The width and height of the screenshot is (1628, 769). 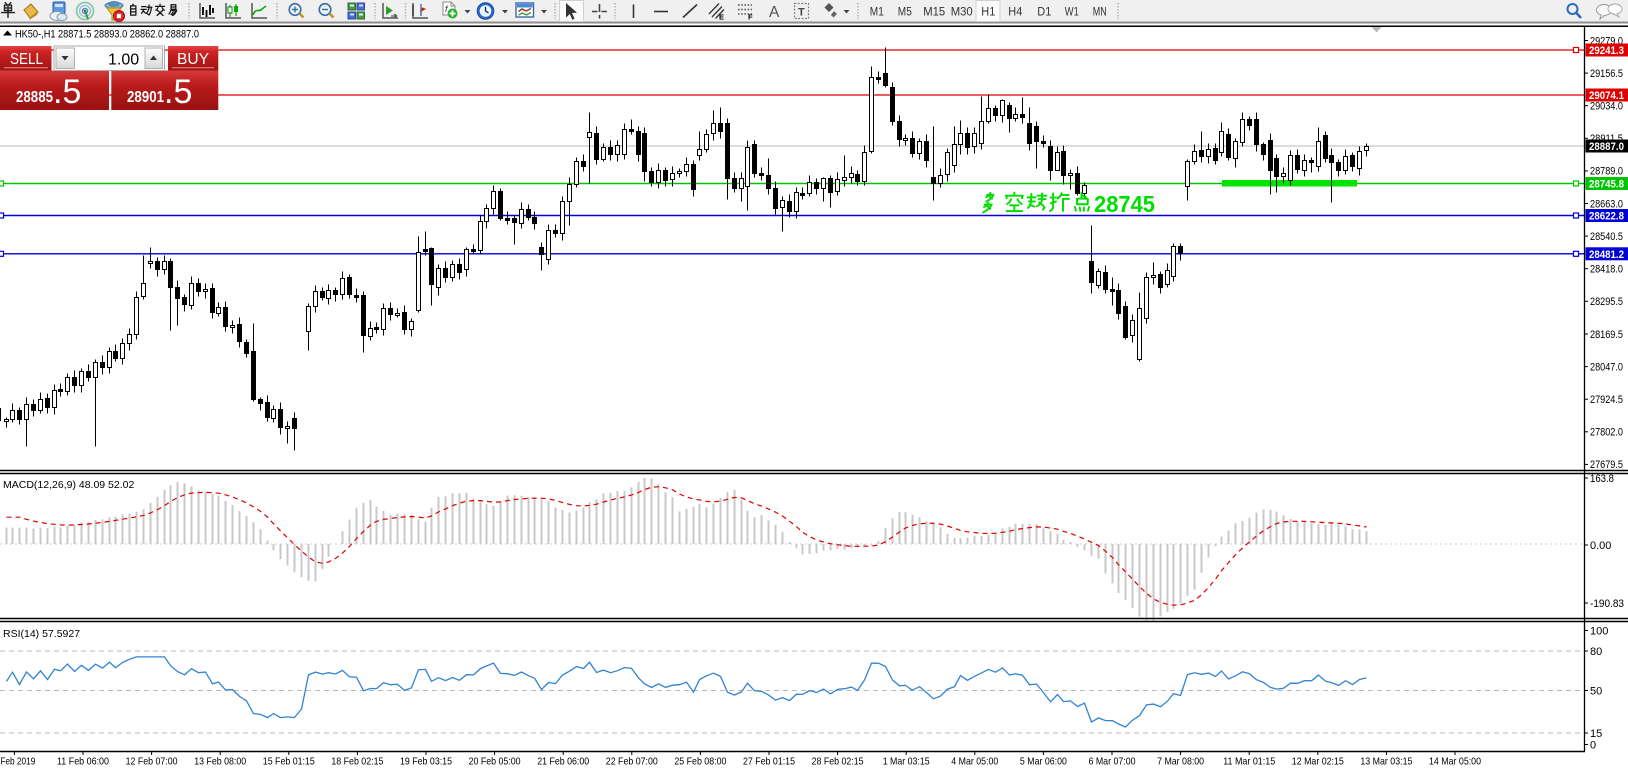 What do you see at coordinates (34, 97) in the screenshot?
I see `svg-text: 28885` at bounding box center [34, 97].